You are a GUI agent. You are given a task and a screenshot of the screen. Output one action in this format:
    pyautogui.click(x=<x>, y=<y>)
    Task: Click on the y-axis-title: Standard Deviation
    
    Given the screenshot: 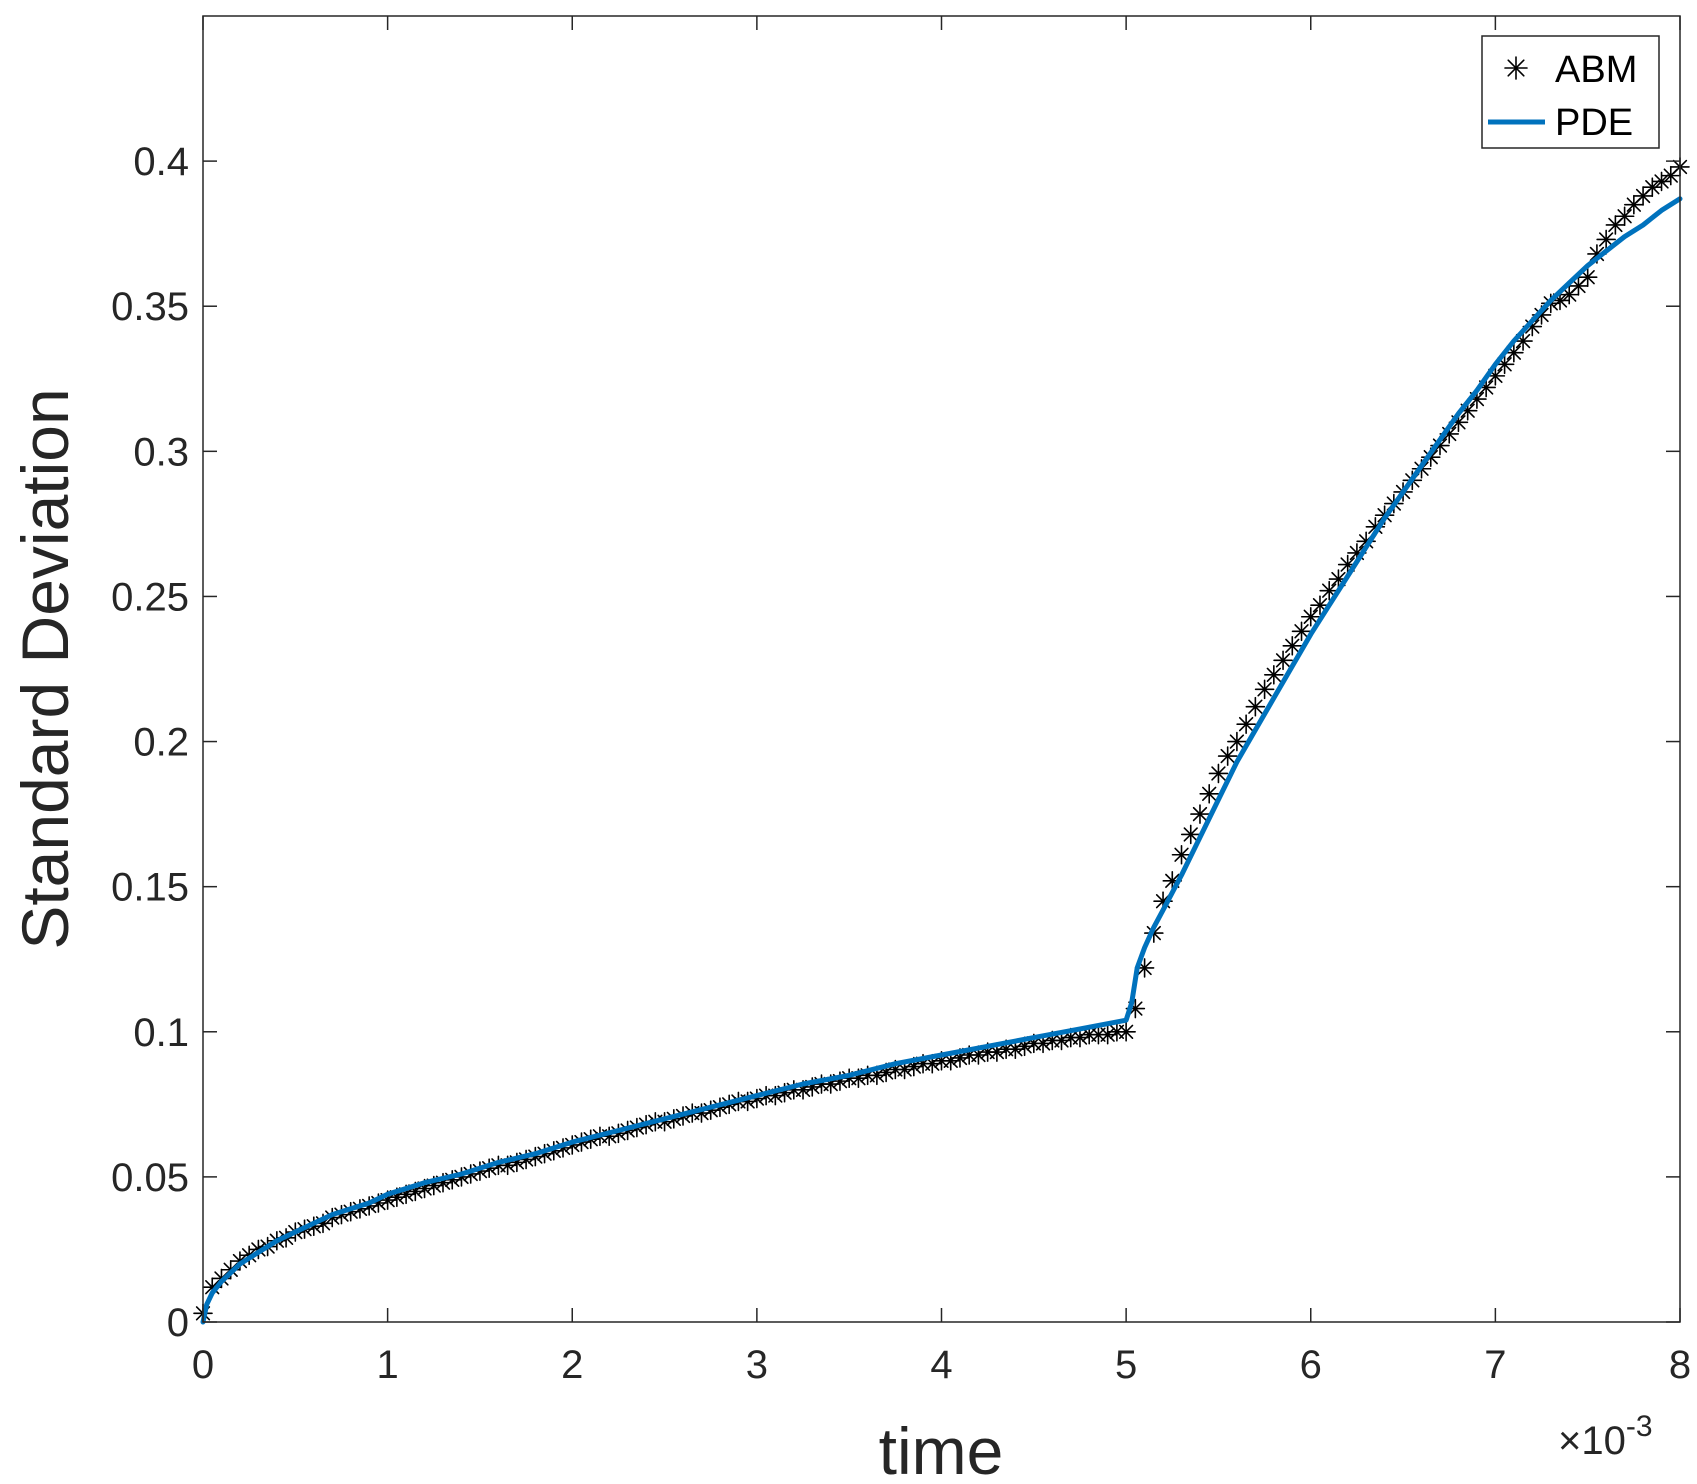 What is the action you would take?
    pyautogui.click(x=45, y=668)
    